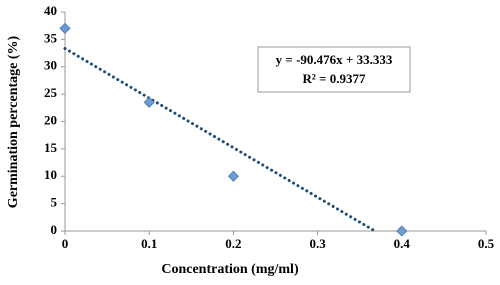  What do you see at coordinates (54, 229) in the screenshot?
I see `y-tick-label: 0` at bounding box center [54, 229].